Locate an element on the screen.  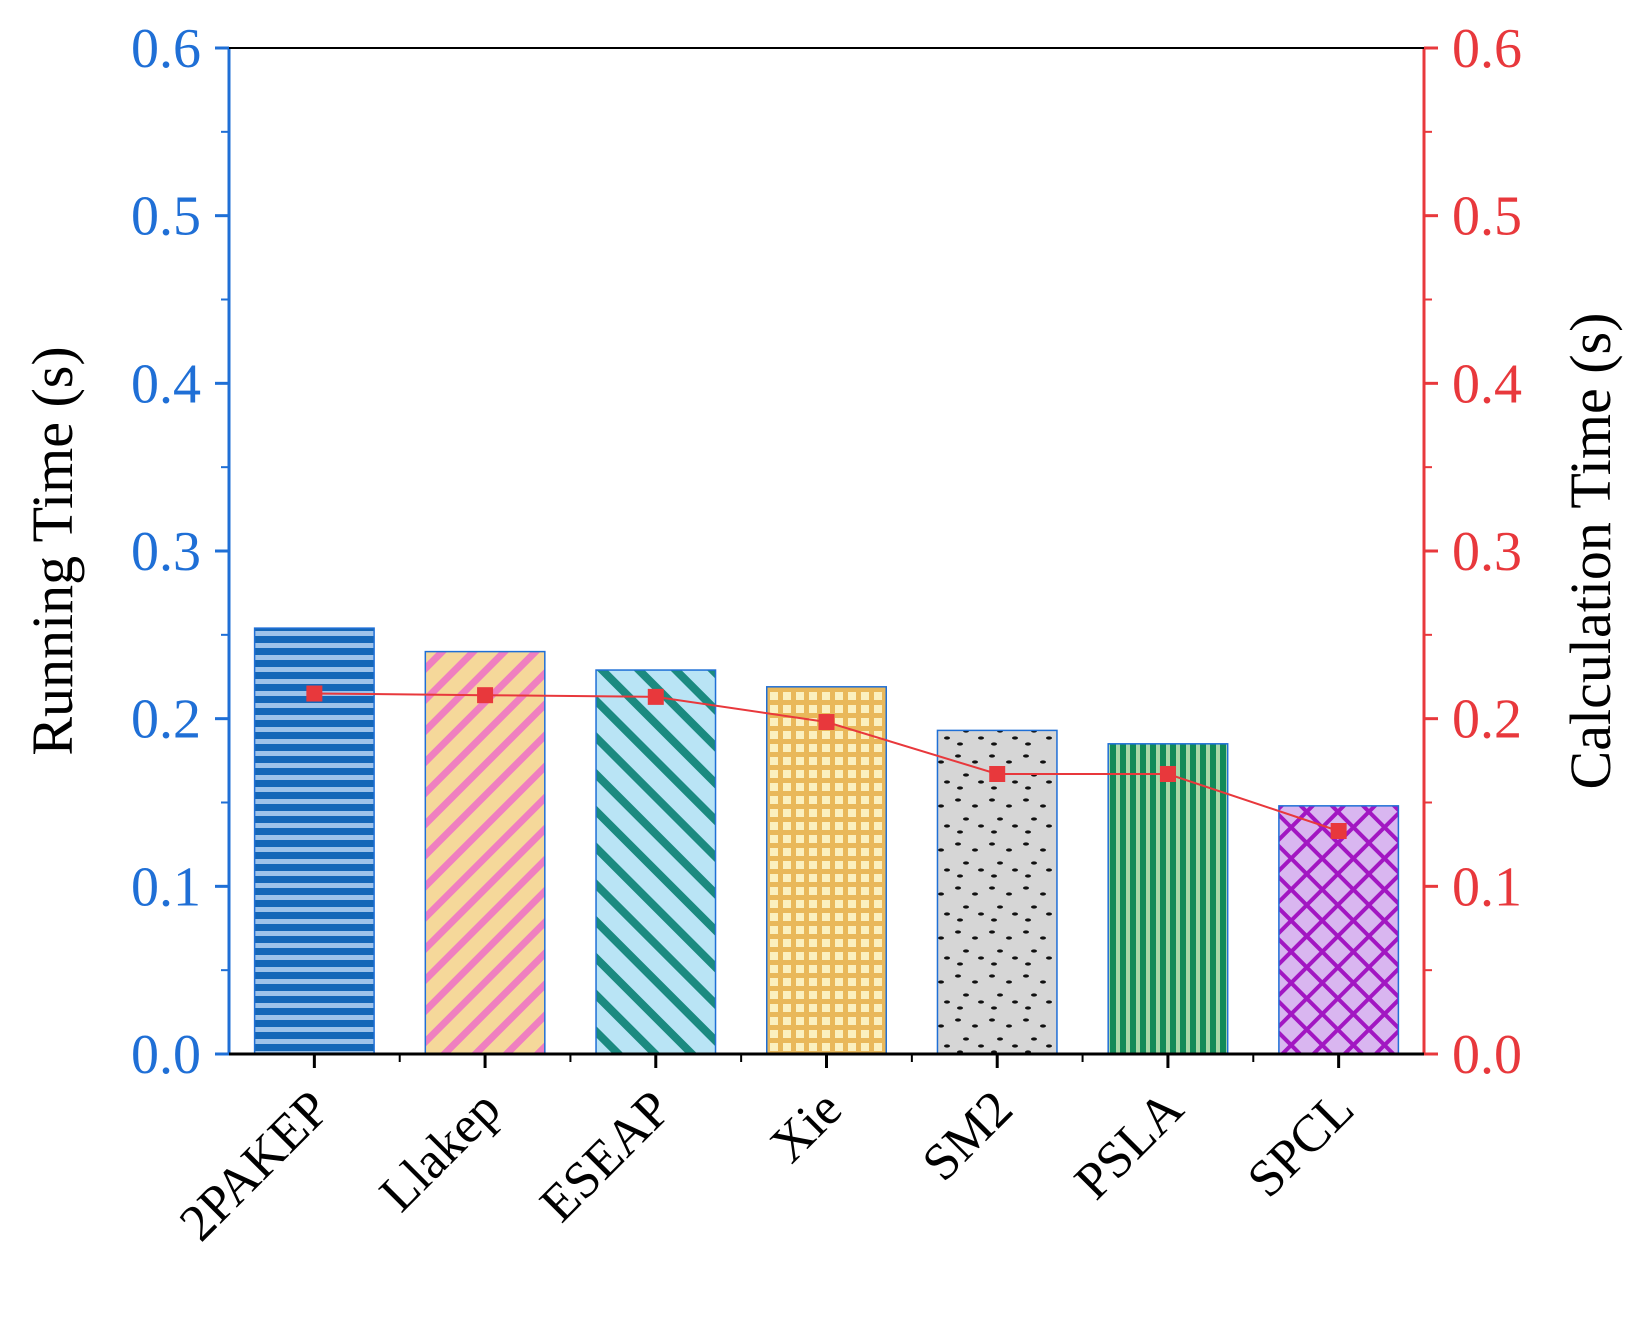
bar-spcl is located at coordinates (1339, 930).